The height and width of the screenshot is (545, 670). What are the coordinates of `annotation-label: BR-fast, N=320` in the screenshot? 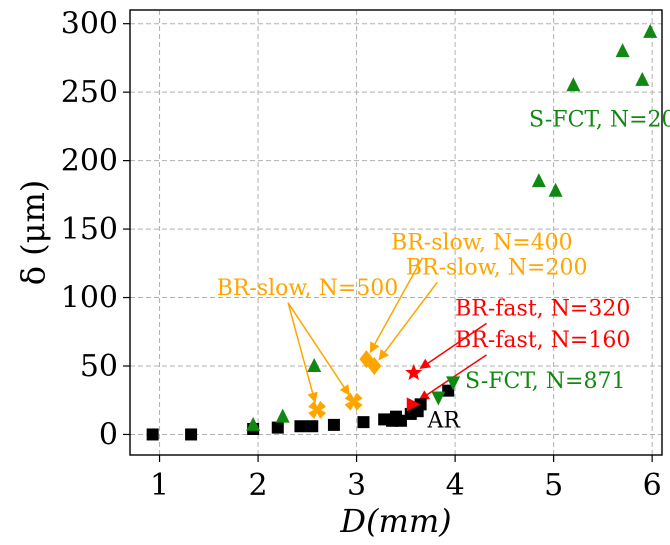 It's located at (542, 308).